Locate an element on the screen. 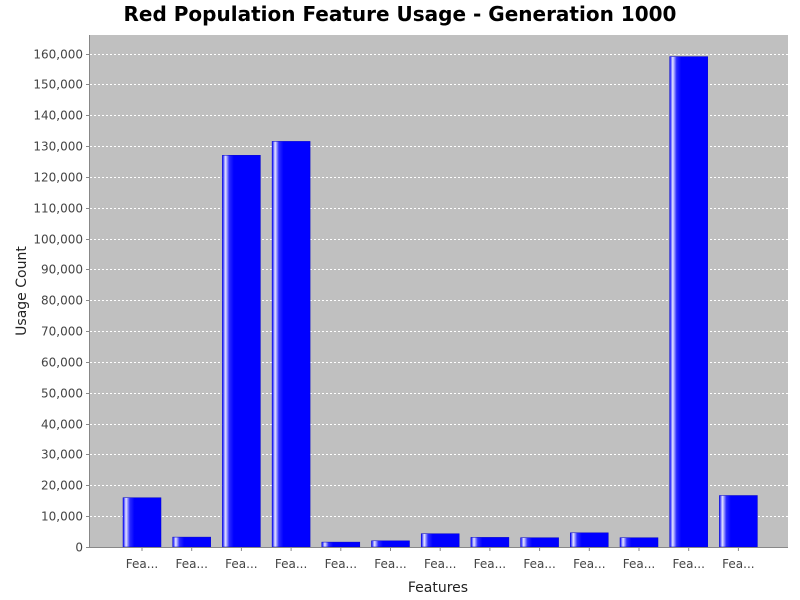  x-axis-label: Features is located at coordinates (438, 588).